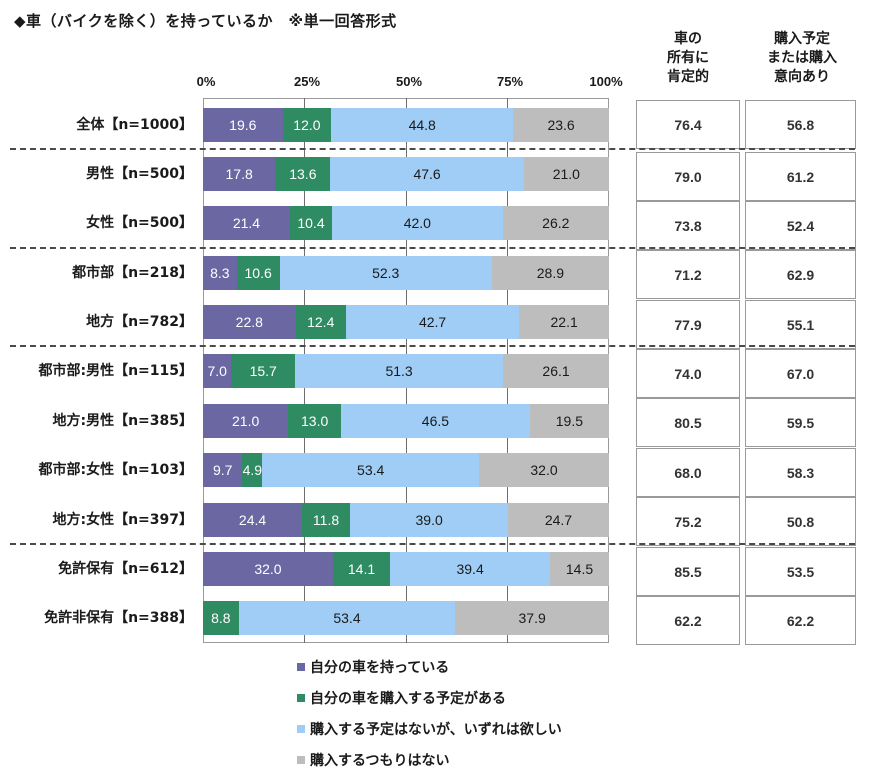 Image resolution: width=870 pixels, height=784 pixels. I want to click on x-tick-25: 25%, so click(307, 81).